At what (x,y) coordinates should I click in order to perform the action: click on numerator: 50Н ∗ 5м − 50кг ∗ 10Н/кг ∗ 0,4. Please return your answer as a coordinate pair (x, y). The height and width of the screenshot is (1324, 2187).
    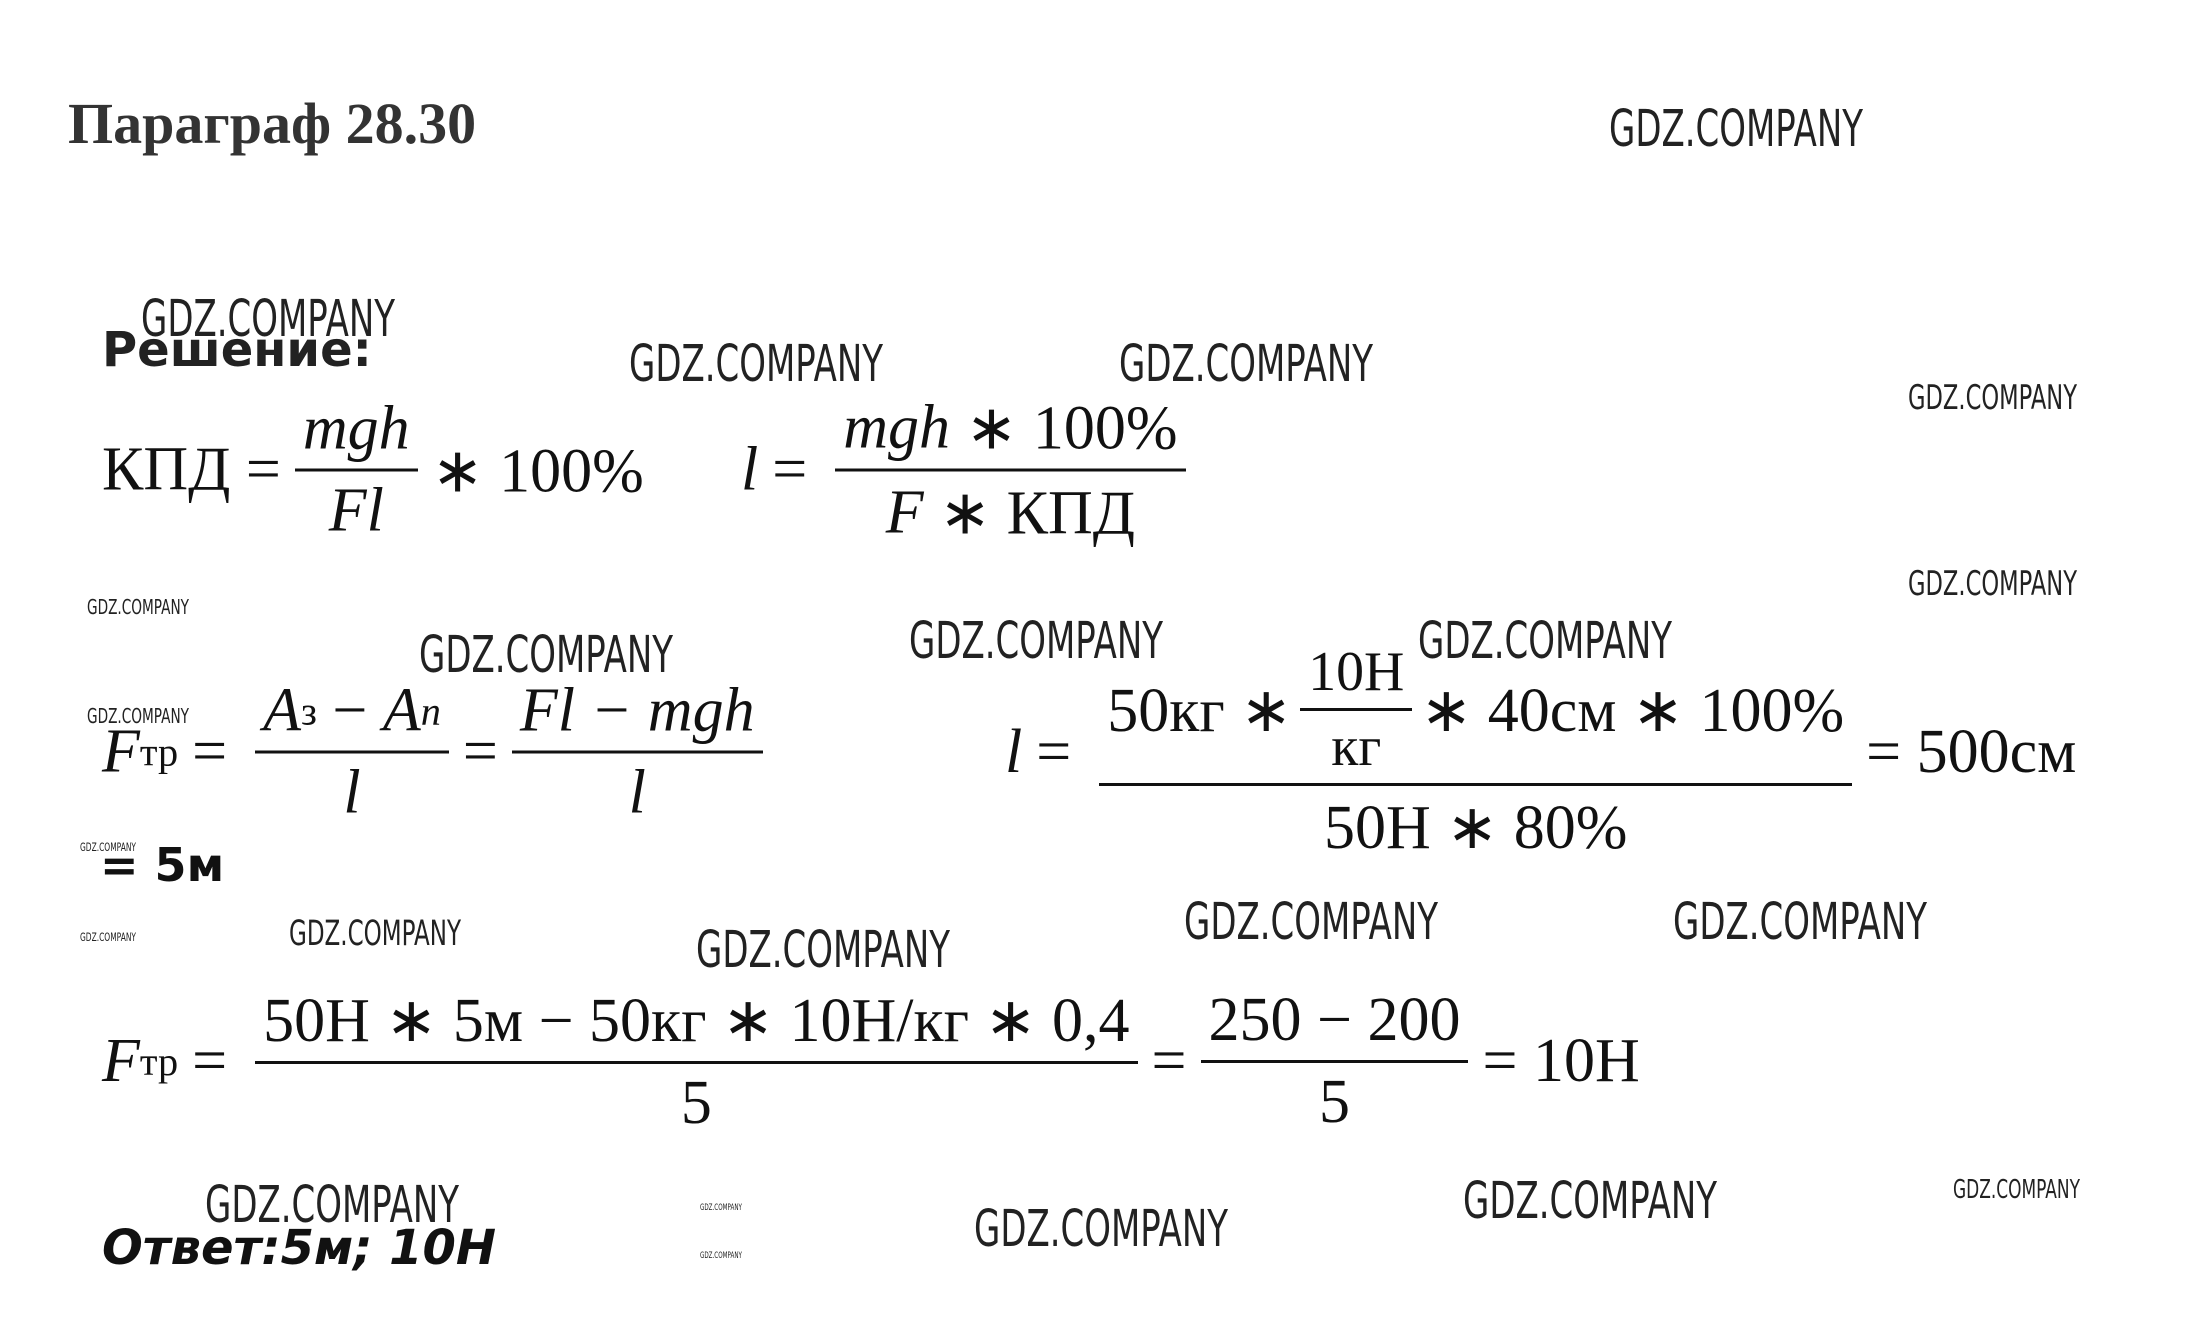
    Looking at the image, I should click on (696, 1023).